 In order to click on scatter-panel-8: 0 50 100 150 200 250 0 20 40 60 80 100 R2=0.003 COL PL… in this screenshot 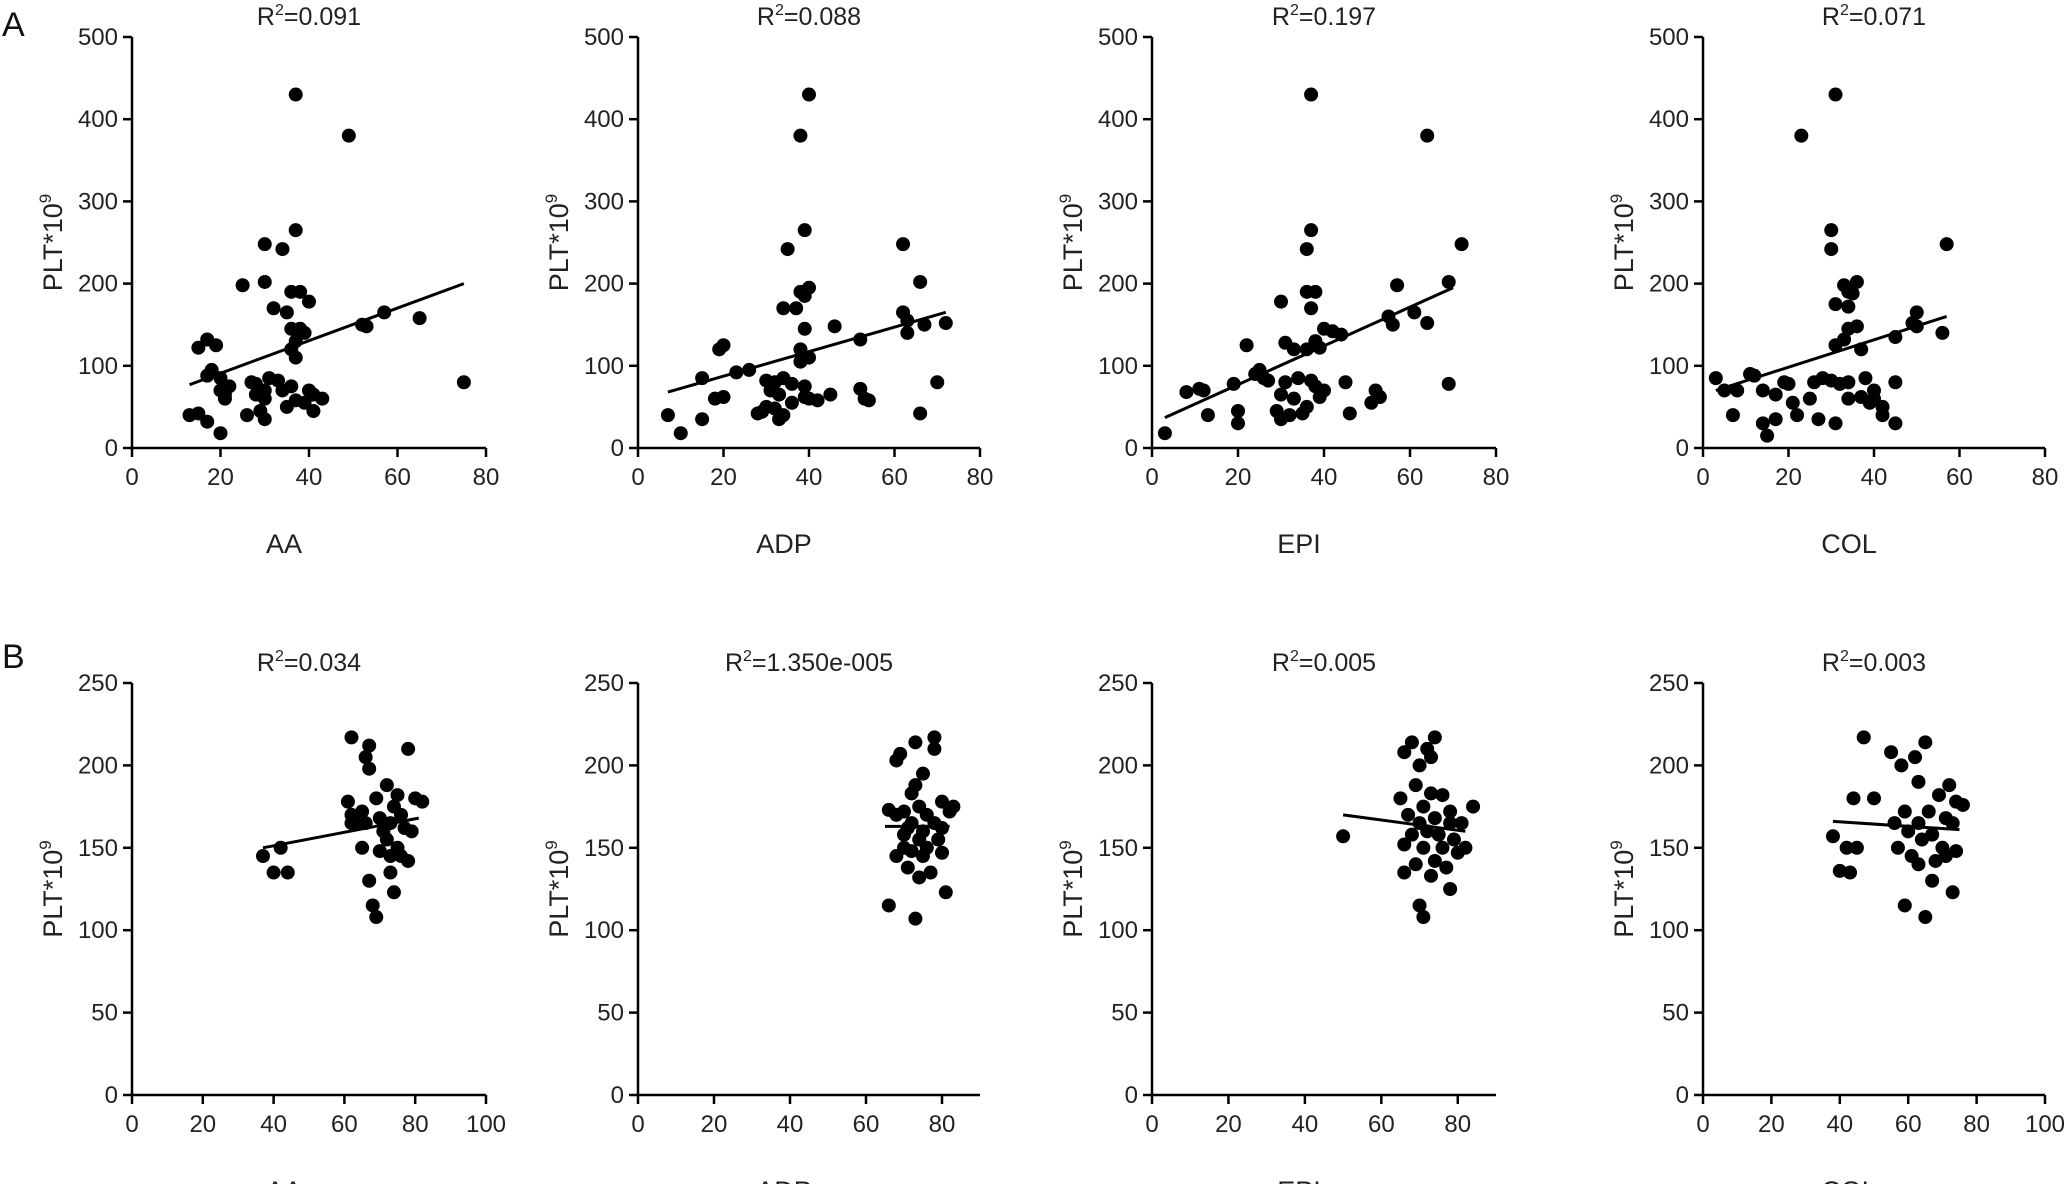, I will do `click(1836, 916)`.